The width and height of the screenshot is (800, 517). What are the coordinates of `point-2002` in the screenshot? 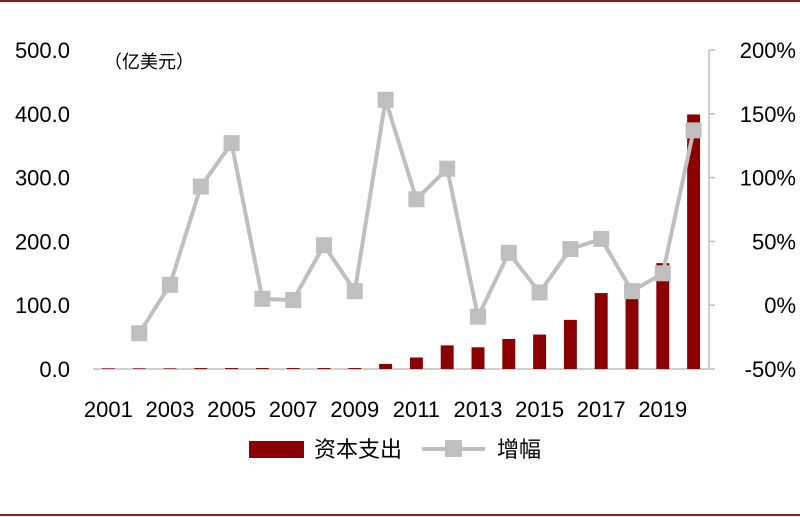 It's located at (139, 333).